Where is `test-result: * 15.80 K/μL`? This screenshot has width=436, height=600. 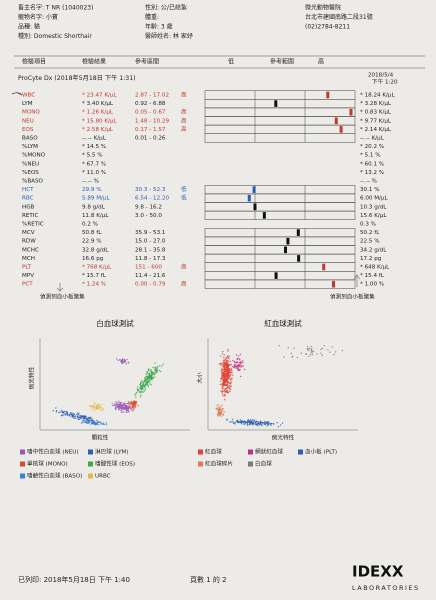 test-result: * 15.80 K/μL is located at coordinates (99, 121).